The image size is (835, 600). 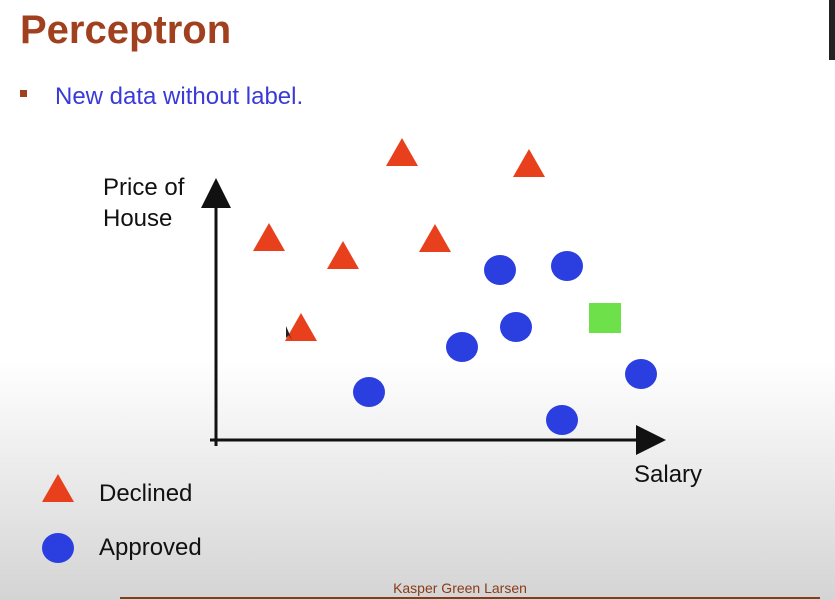 I want to click on y-axis-label: House, so click(x=137, y=218).